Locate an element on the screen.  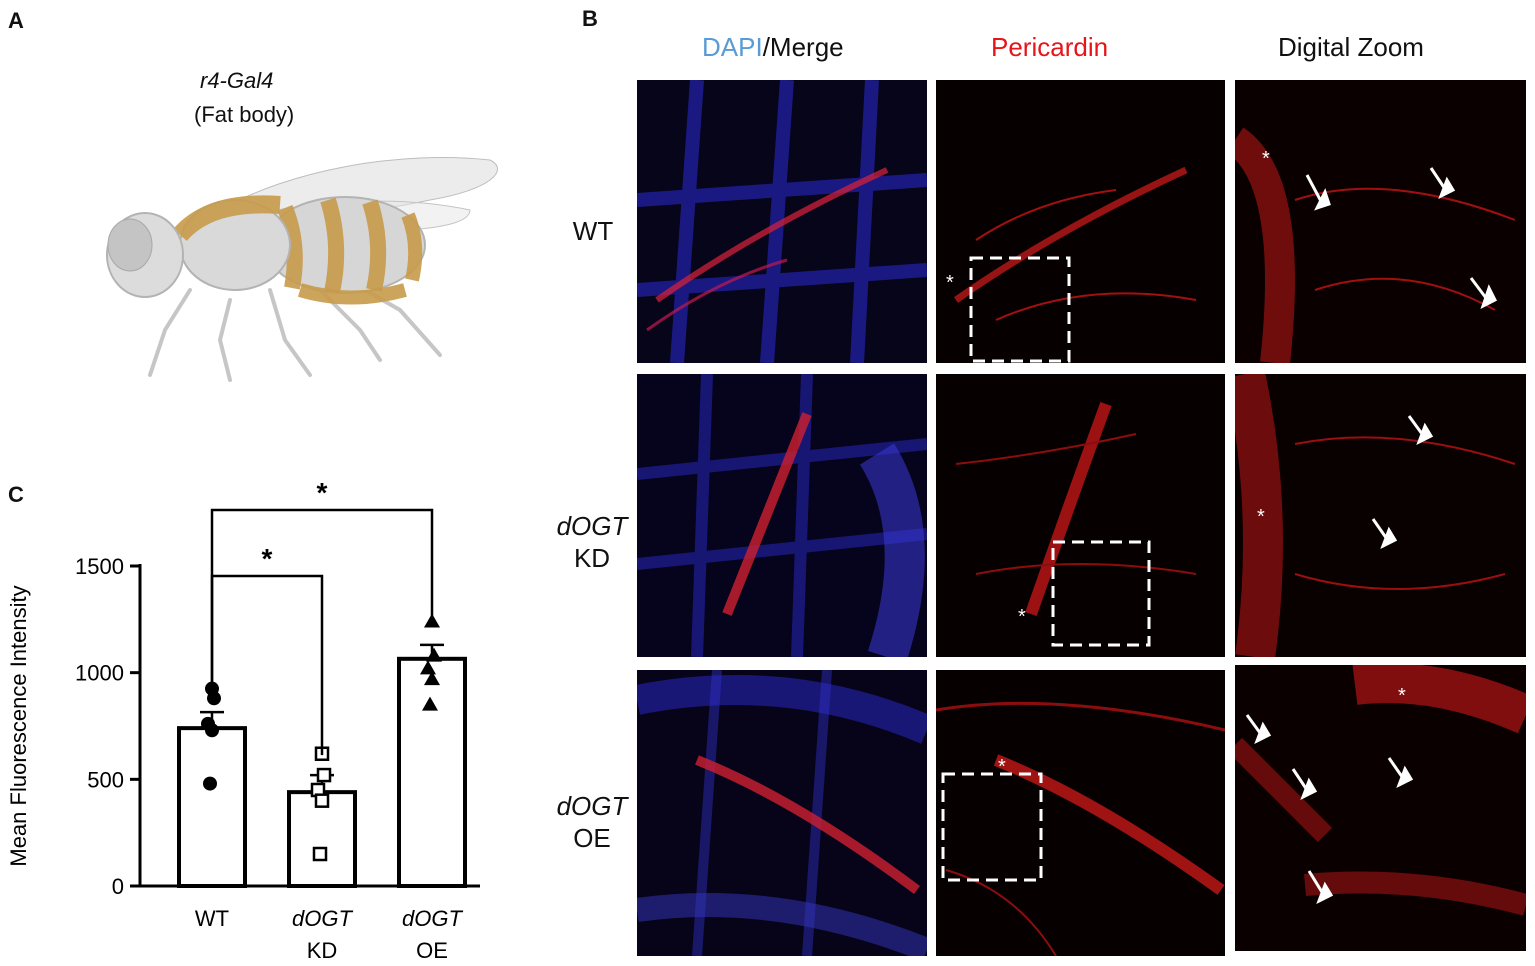
panel-b-letter: B is located at coordinates (590, 18).